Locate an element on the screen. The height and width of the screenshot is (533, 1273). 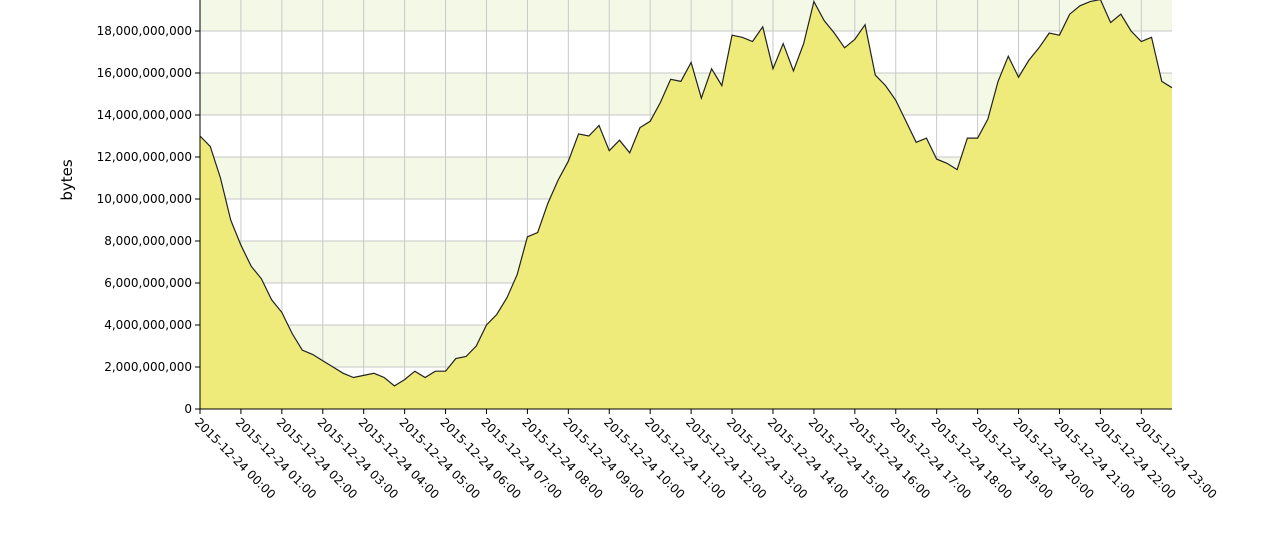
y-tick-label: 10,000,000,000 is located at coordinates (144, 199).